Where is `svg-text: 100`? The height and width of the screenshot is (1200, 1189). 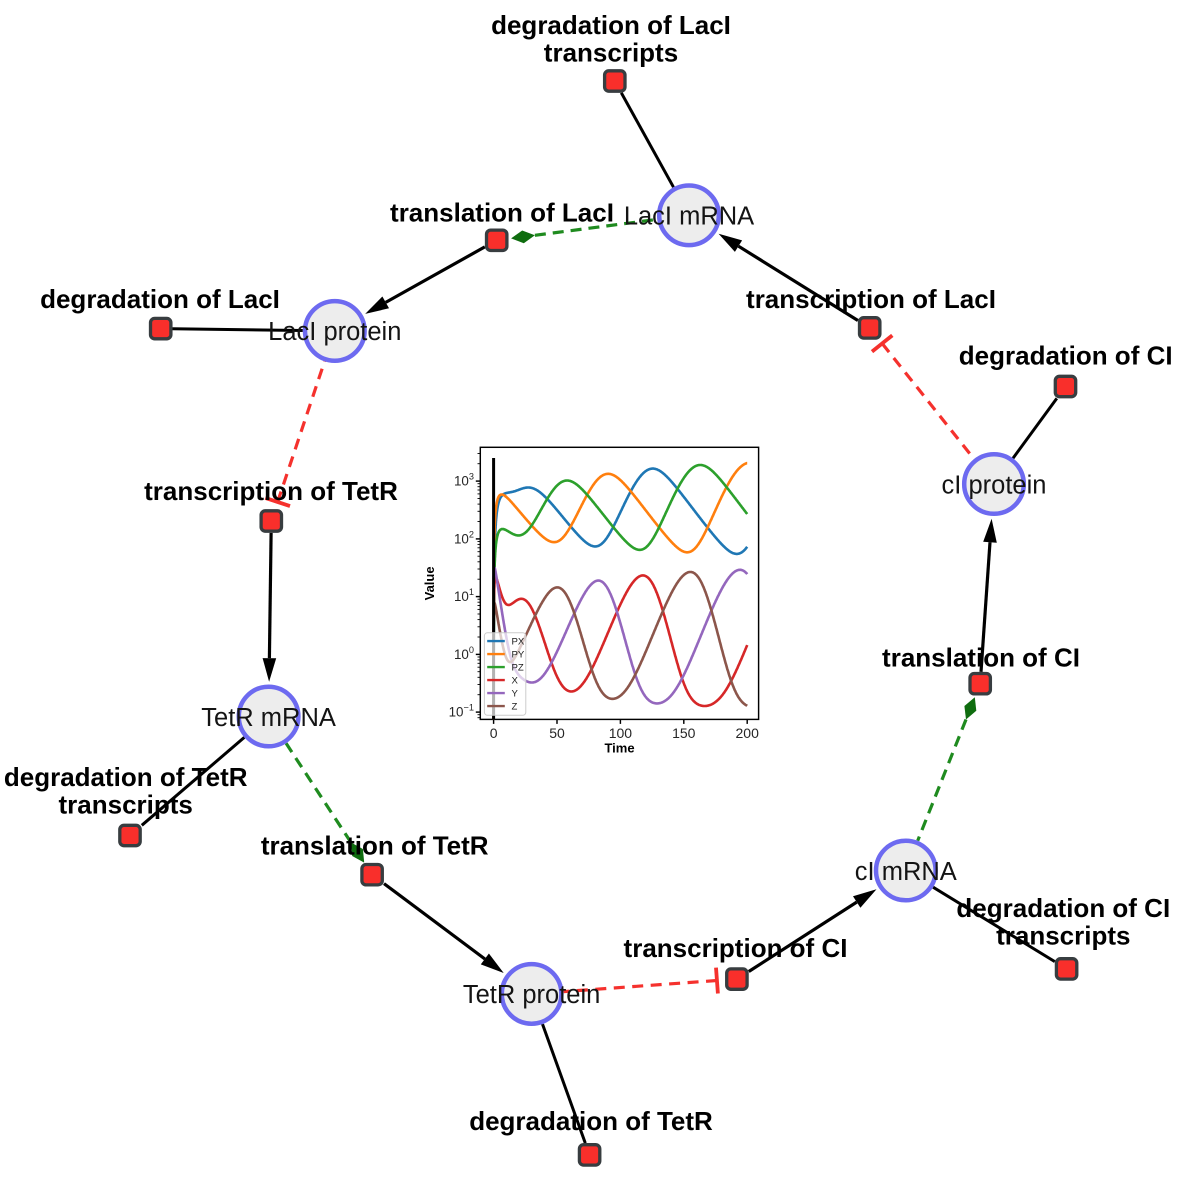 svg-text: 100 is located at coordinates (621, 733).